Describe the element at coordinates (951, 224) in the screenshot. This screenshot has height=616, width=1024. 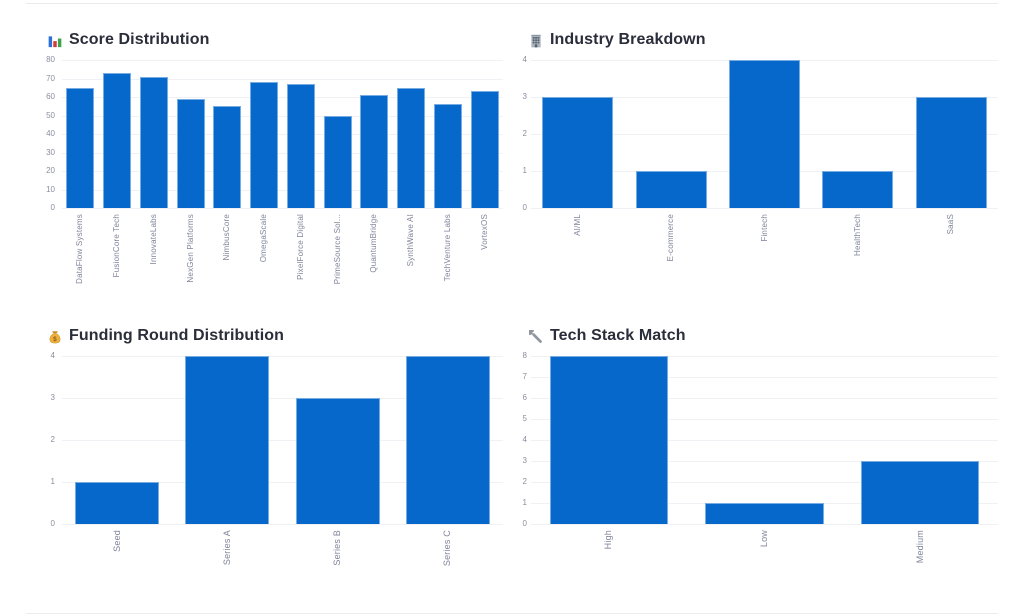
I see `x-tick-label: SaaS` at that location.